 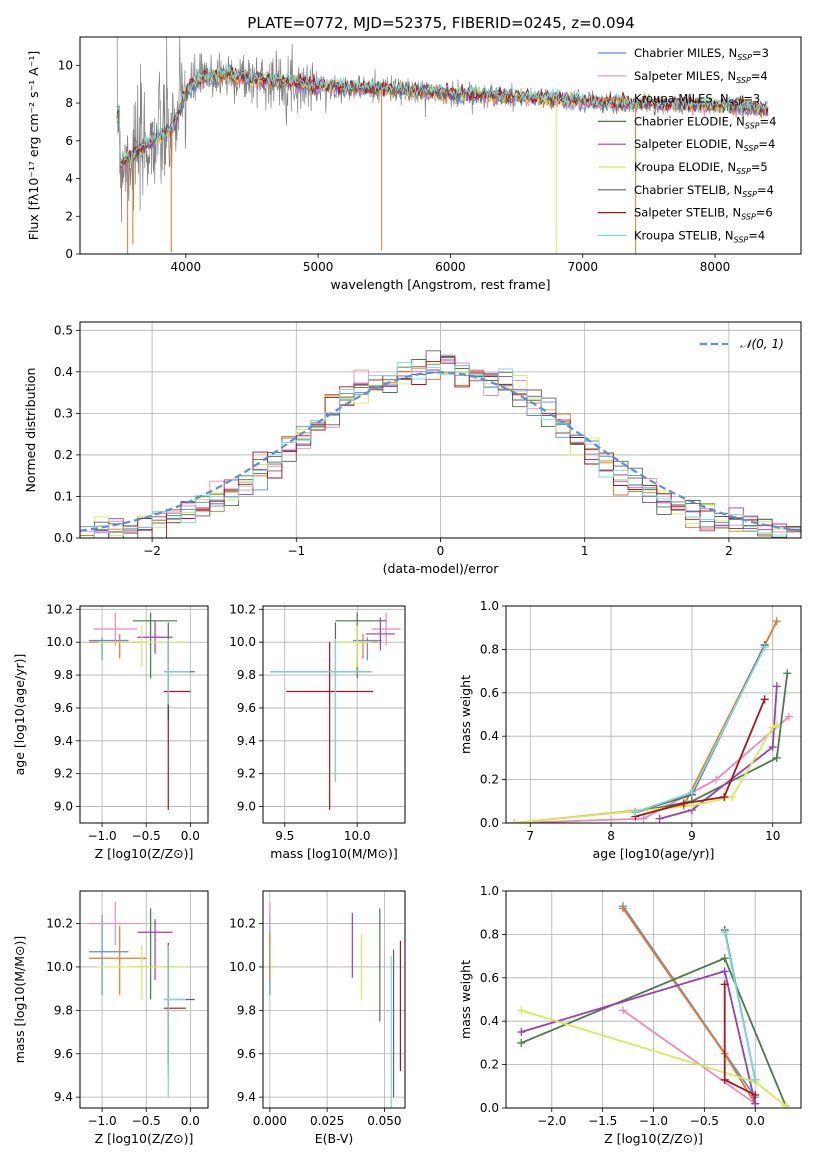 I want to click on x-tick-label: 6000, so click(x=450, y=267).